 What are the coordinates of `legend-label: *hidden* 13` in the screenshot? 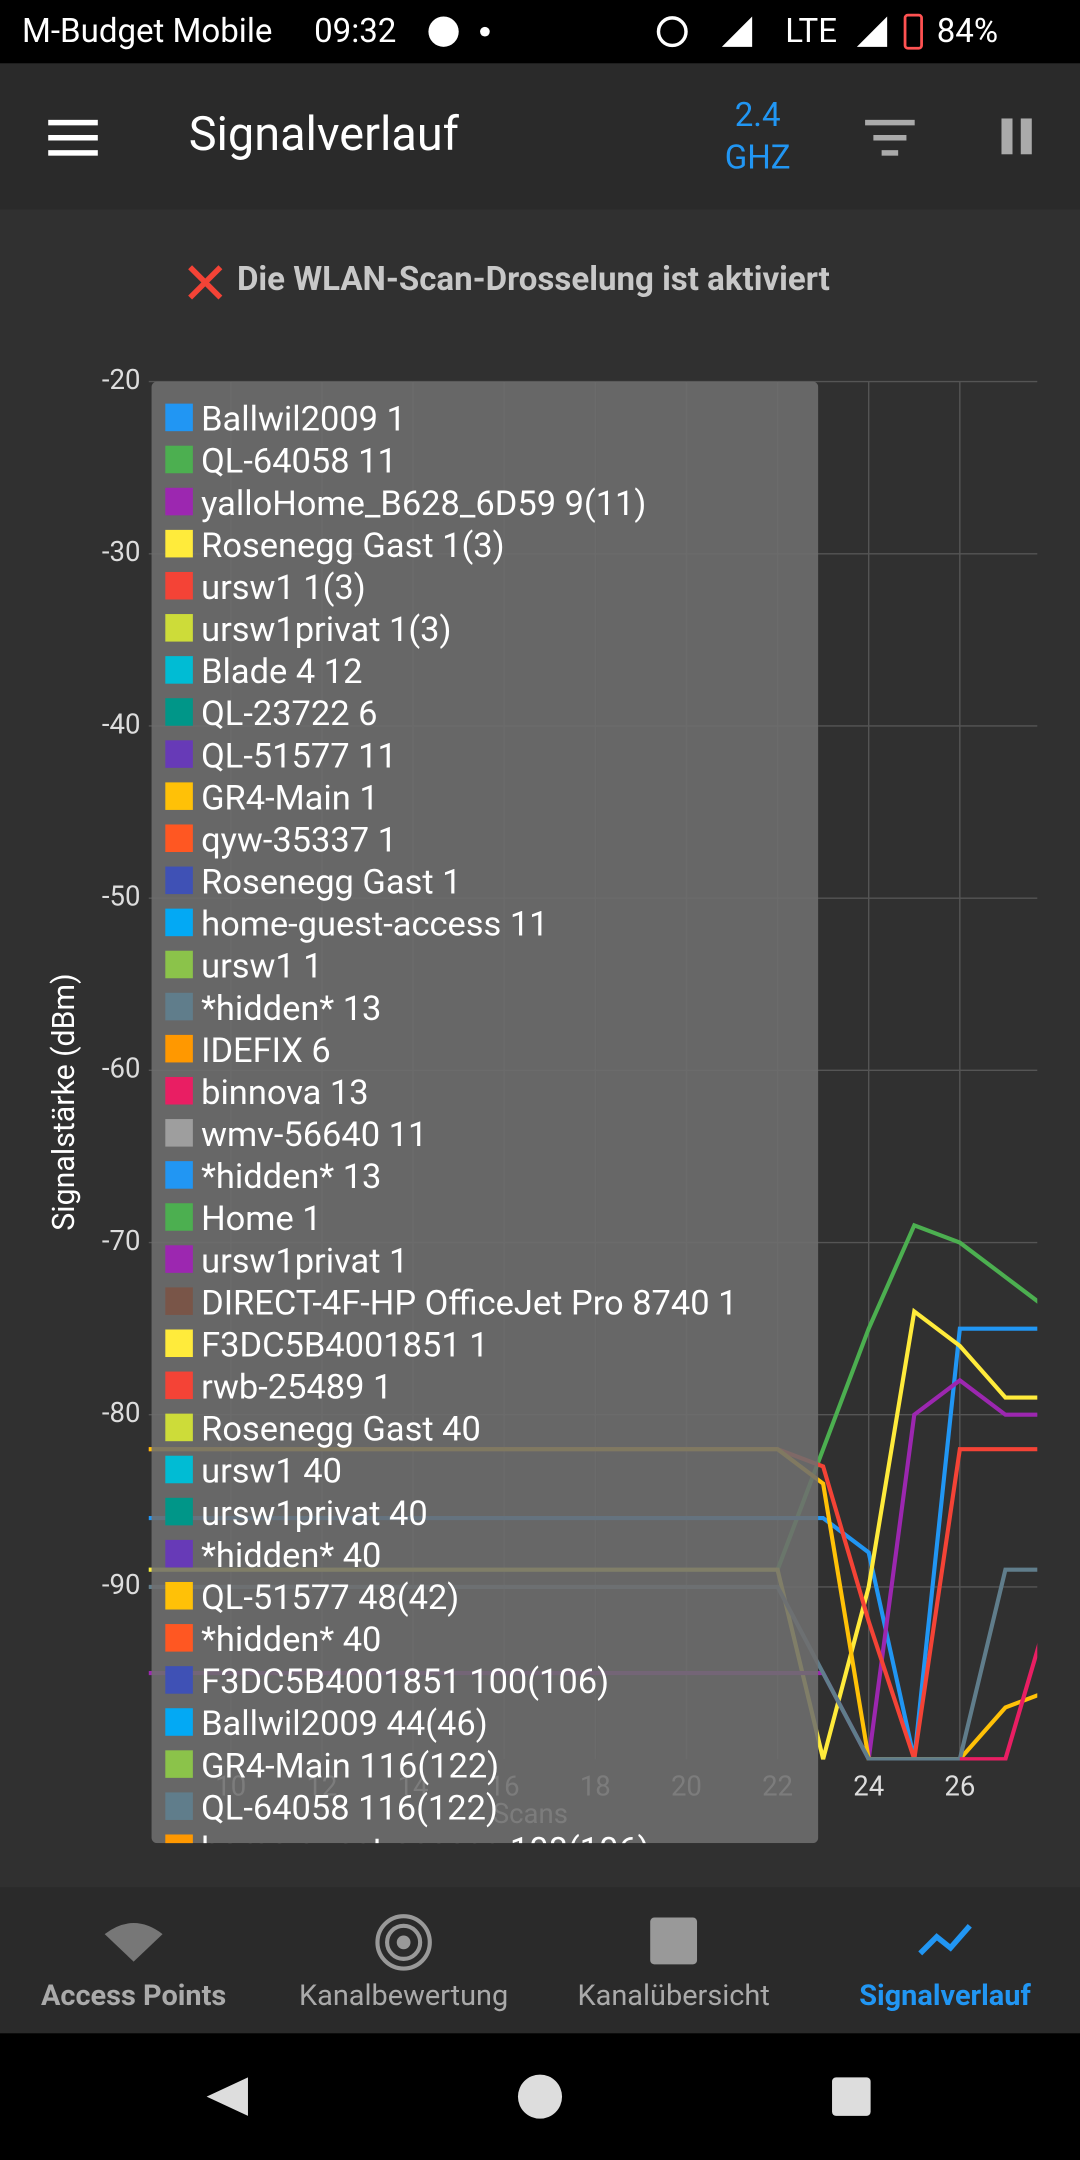 It's located at (291, 1009).